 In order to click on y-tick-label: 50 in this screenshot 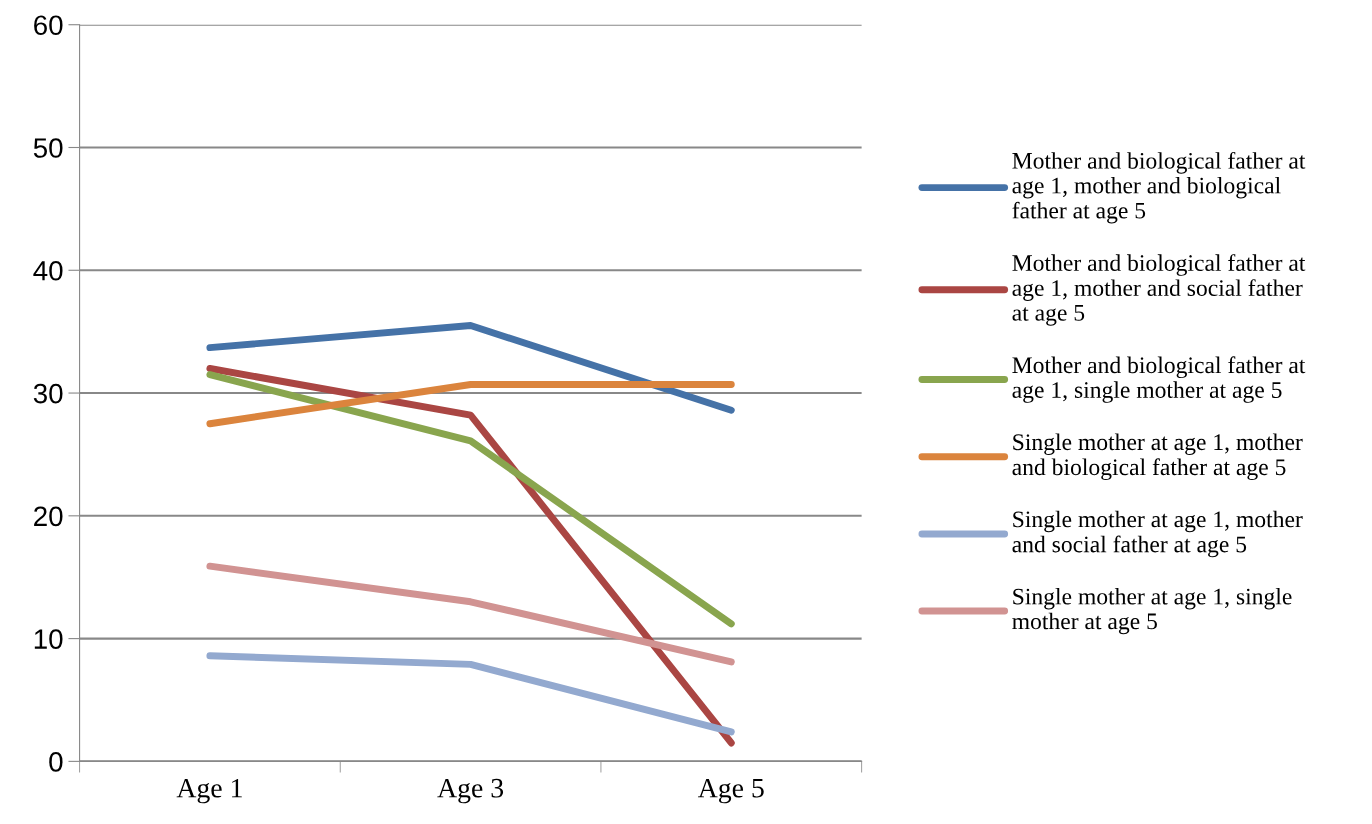, I will do `click(48, 148)`.